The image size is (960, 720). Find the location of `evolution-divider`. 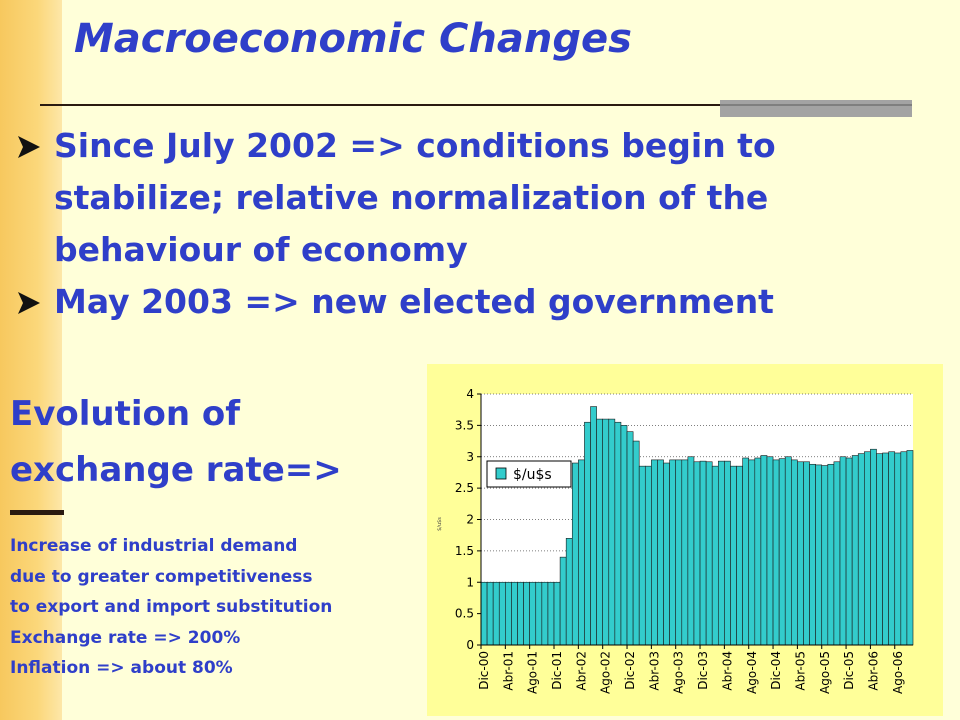

evolution-divider is located at coordinates (37, 512).